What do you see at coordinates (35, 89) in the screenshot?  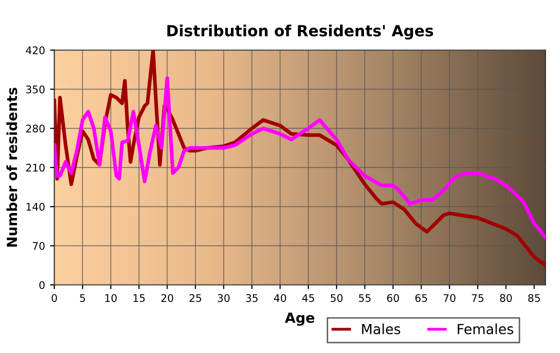 I see `y-tick-label: 350` at bounding box center [35, 89].